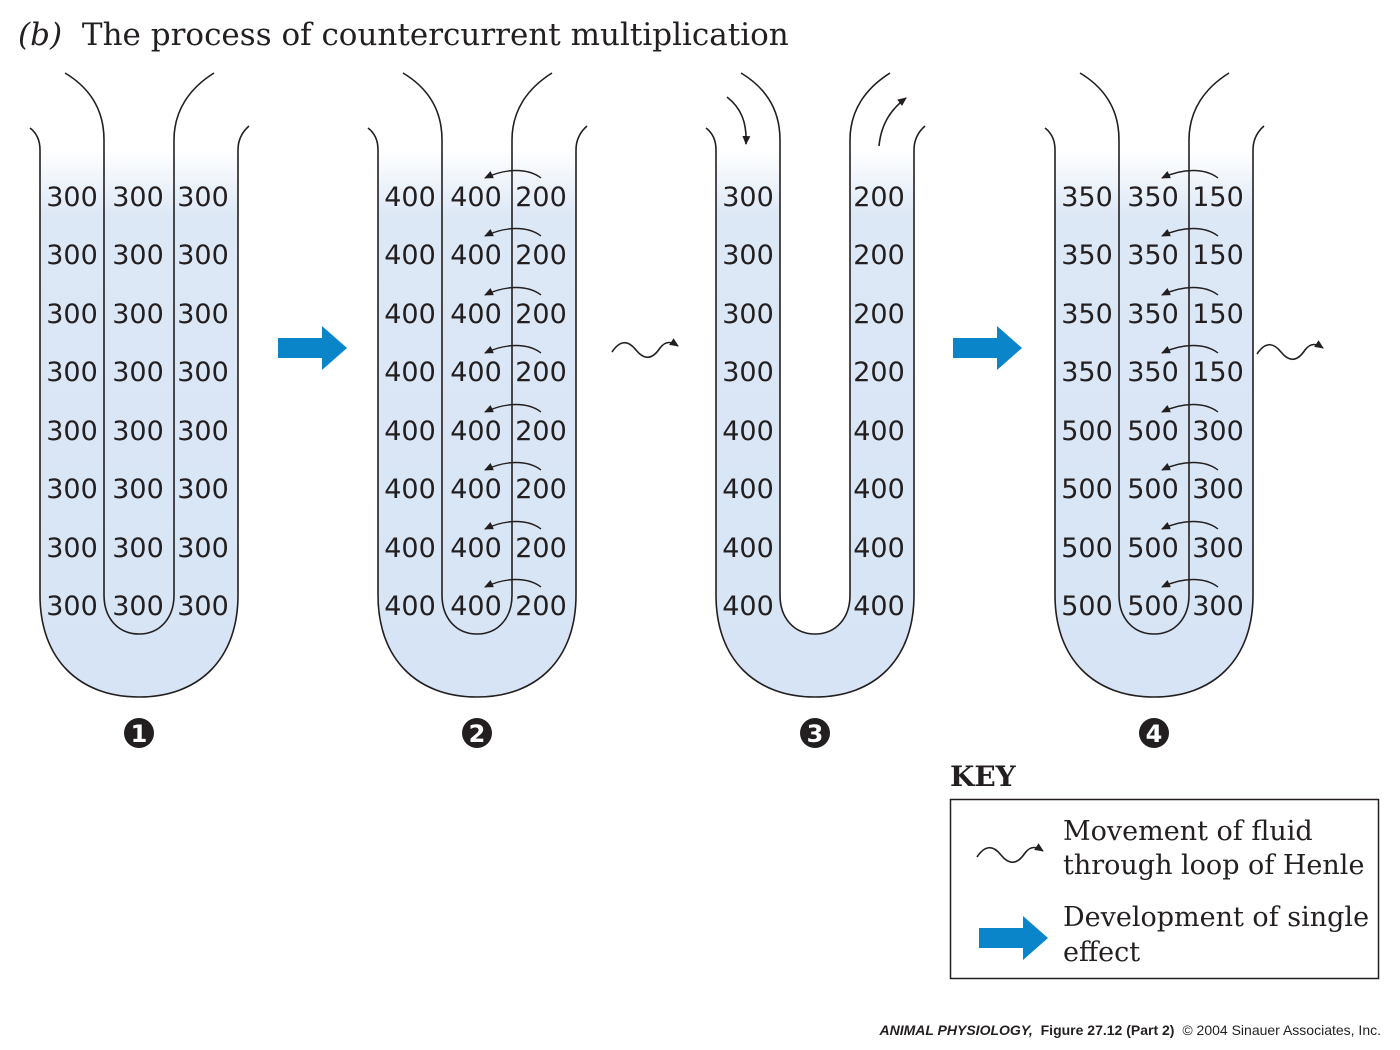  Describe the element at coordinates (1170, 848) in the screenshot. I see `key-item-fluid-movement: Movement of fluid through loop of Henle` at that location.